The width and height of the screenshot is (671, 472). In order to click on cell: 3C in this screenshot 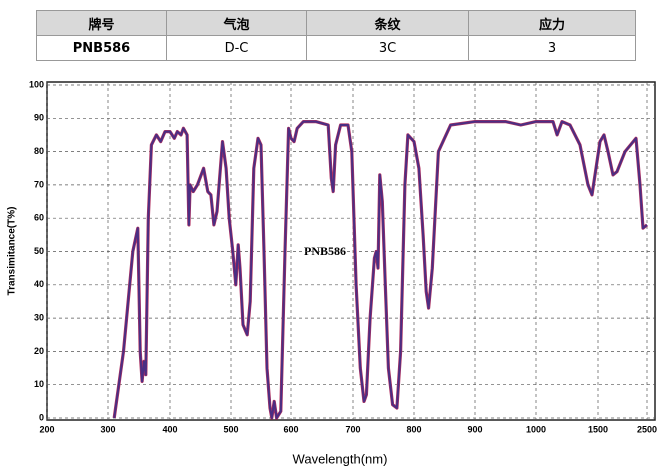, I will do `click(387, 48)`.